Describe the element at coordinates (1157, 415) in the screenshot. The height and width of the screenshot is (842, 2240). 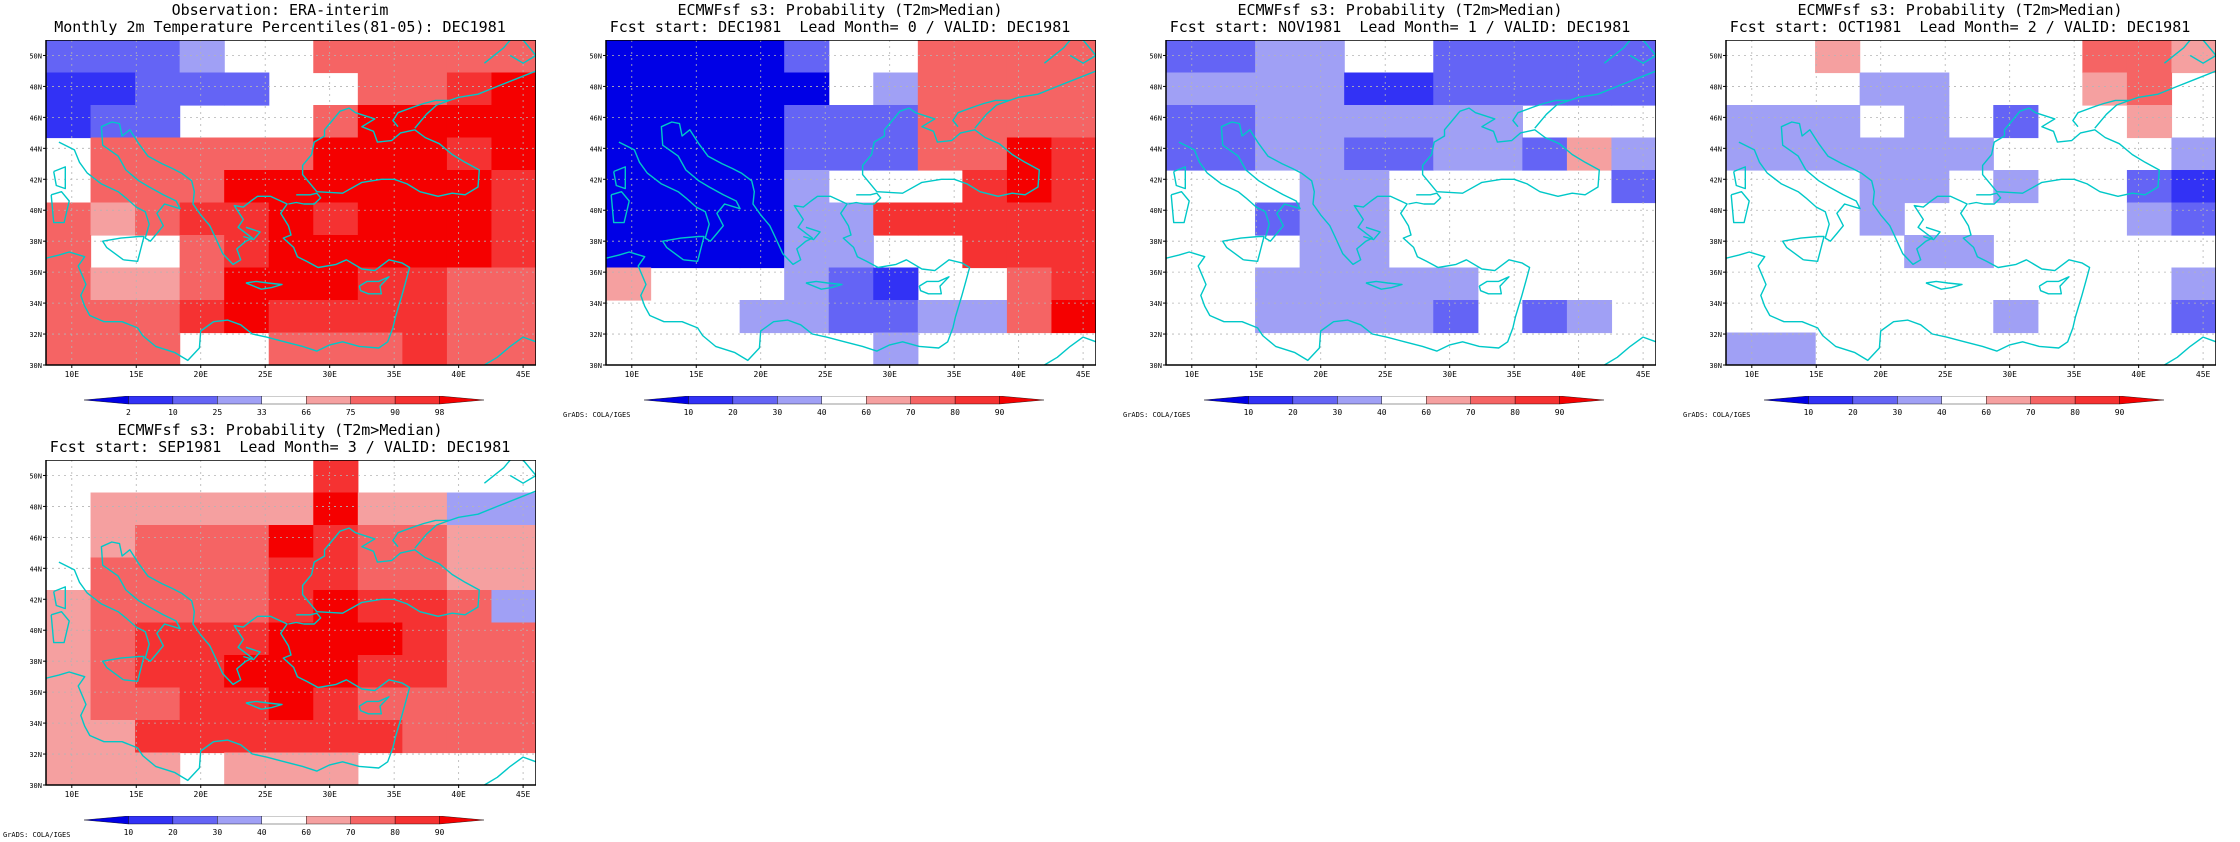
I see `credit-text: GrADS: COLA/IGES` at that location.